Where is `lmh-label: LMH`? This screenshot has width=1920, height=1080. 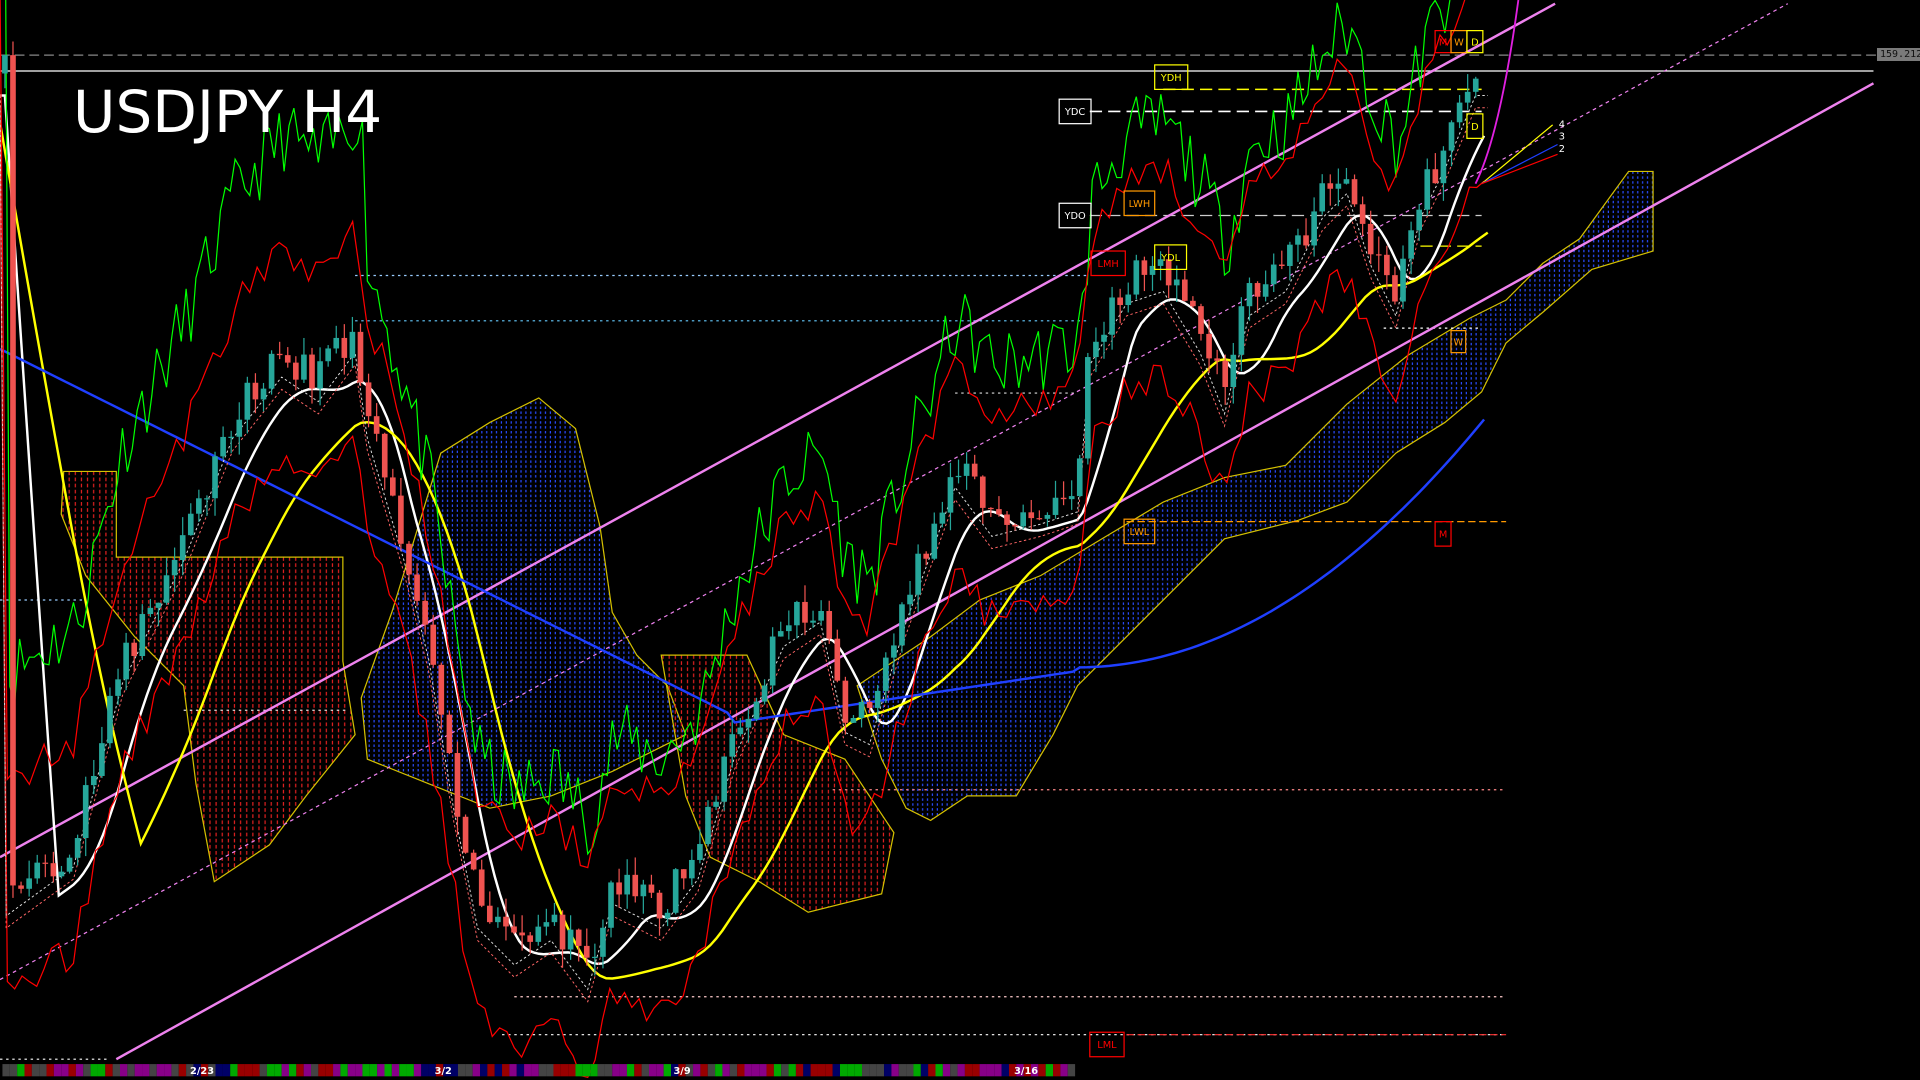 lmh-label: LMH is located at coordinates (1108, 264).